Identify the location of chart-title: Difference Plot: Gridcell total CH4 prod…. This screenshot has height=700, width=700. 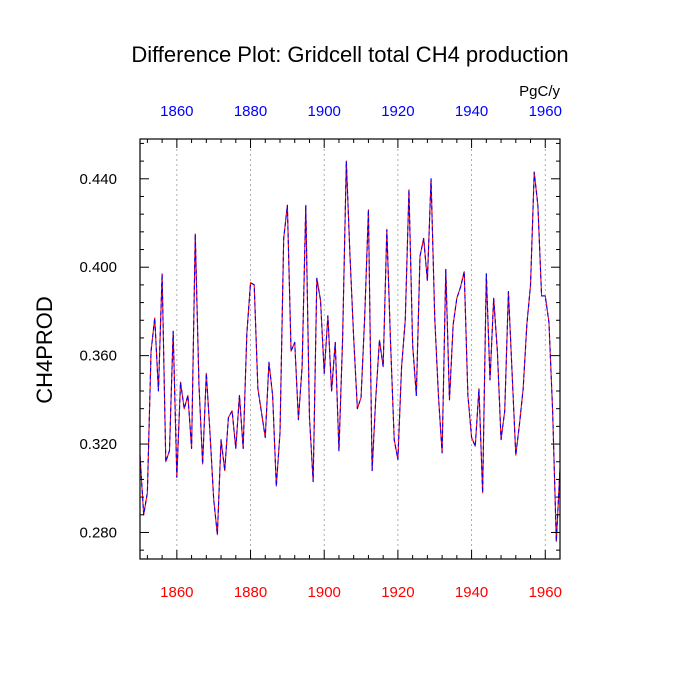
(349, 54).